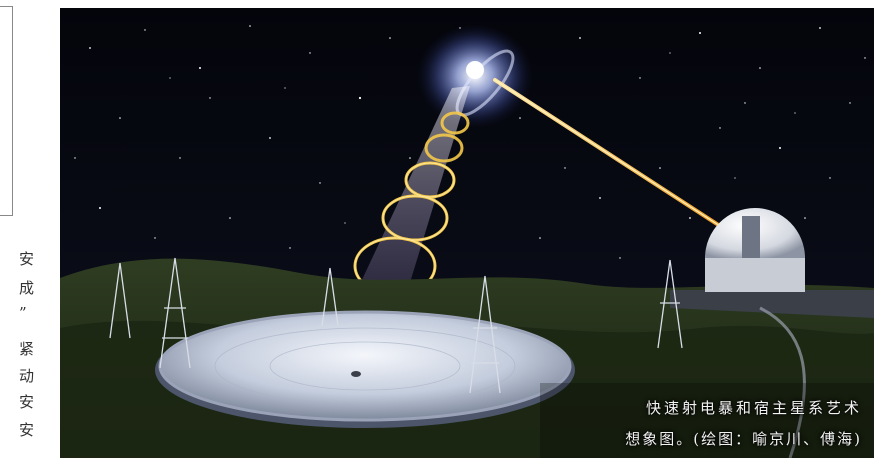  What do you see at coordinates (23, 313) in the screenshot?
I see `side-text-char: ”` at bounding box center [23, 313].